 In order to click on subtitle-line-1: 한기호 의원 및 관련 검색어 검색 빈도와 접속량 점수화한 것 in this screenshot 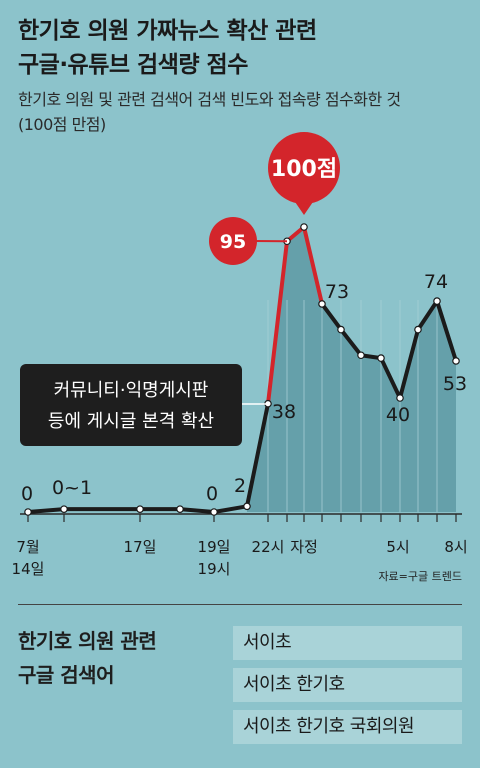, I will do `click(209, 99)`.